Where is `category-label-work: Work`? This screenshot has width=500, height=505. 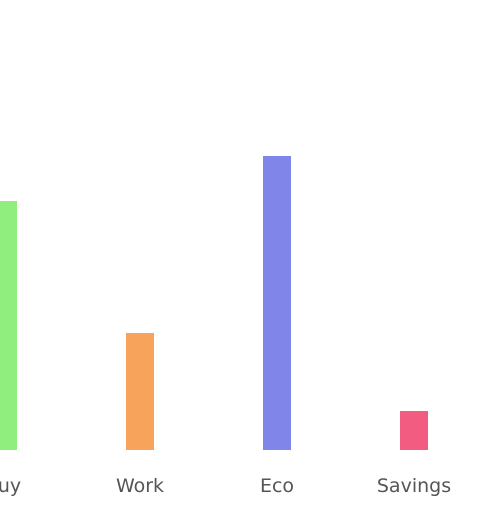 category-label-work: Work is located at coordinates (140, 486).